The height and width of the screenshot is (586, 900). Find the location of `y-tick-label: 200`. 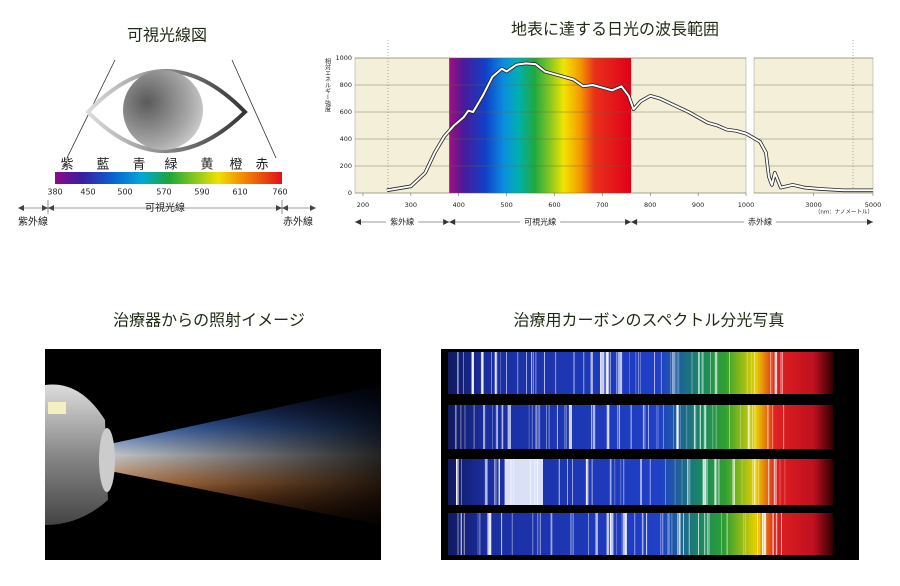

y-tick-label: 200 is located at coordinates (346, 166).